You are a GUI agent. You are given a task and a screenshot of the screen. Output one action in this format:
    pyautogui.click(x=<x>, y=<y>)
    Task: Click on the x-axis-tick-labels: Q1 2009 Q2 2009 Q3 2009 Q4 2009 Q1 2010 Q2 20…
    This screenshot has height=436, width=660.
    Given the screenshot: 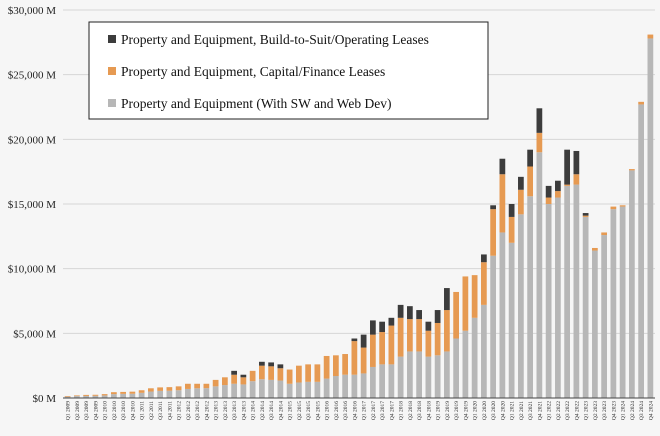 What is the action you would take?
    pyautogui.click(x=360, y=410)
    